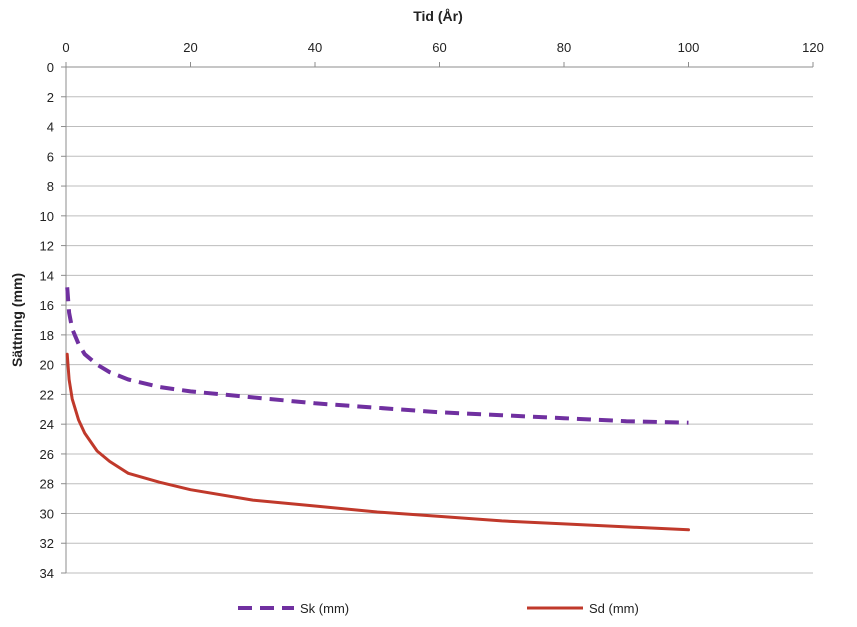 The image size is (857, 627). I want to click on y-tick-label: 4, so click(50, 127).